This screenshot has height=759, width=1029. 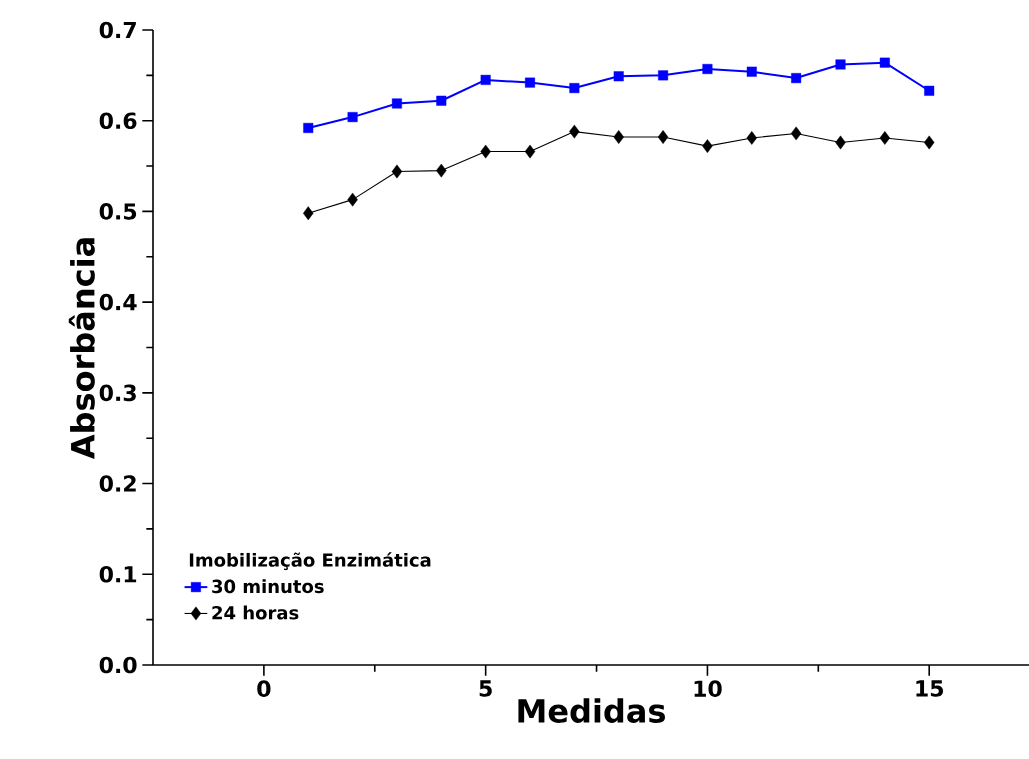 What do you see at coordinates (117, 393) in the screenshot?
I see `y-tick-label: 0.3` at bounding box center [117, 393].